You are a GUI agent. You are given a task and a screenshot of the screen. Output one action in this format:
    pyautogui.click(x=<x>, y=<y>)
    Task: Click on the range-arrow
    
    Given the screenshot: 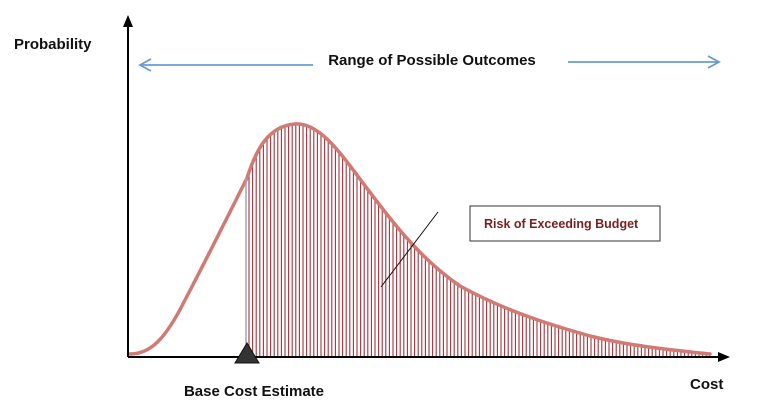 What is the action you would take?
    pyautogui.click(x=429, y=63)
    